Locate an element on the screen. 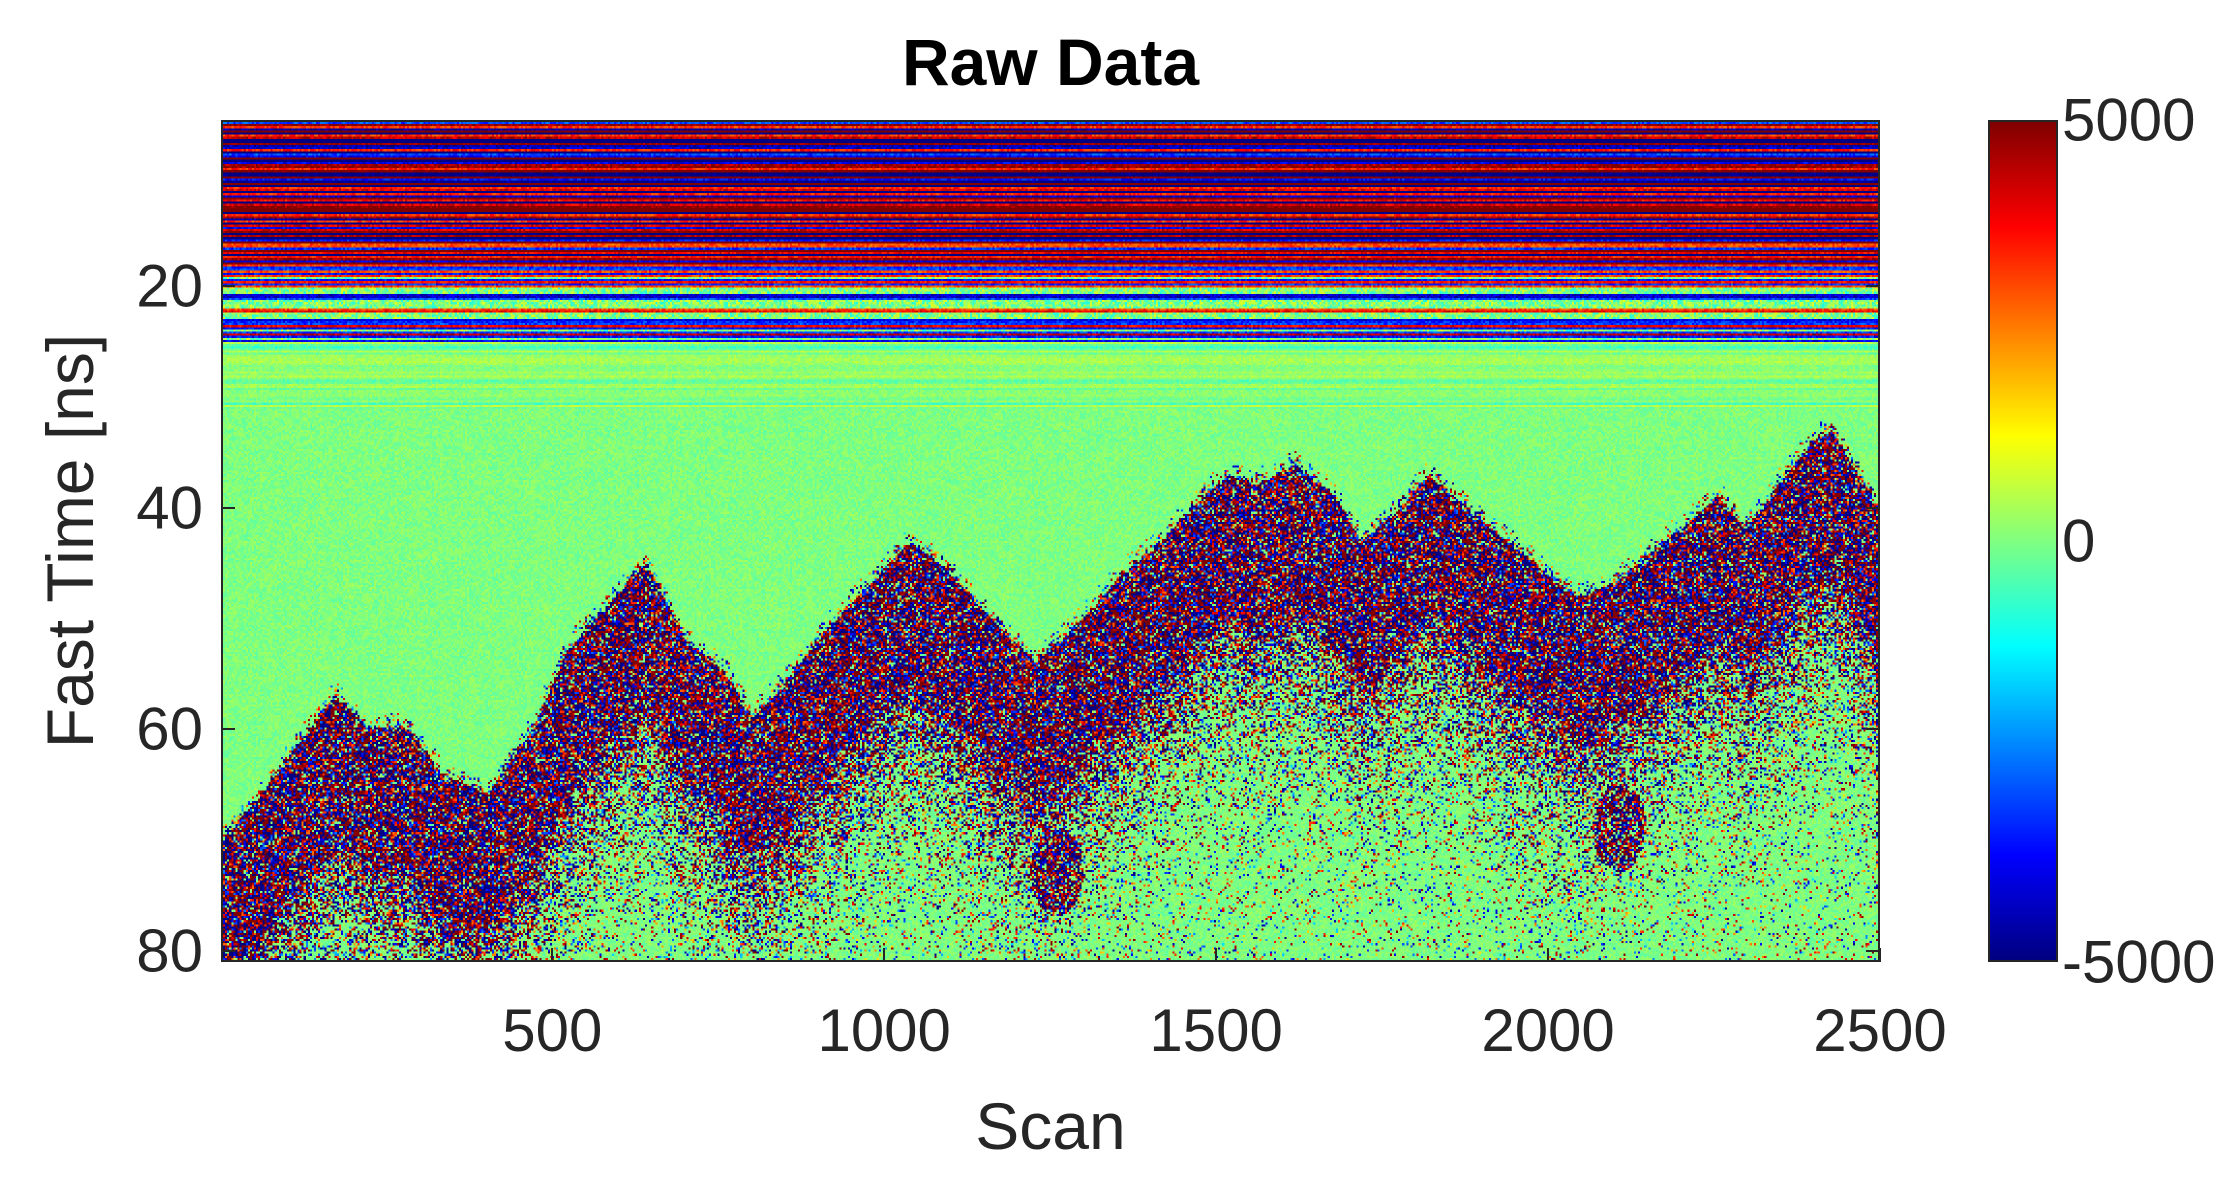 The width and height of the screenshot is (2239, 1185). x-tick-label: 1000 is located at coordinates (884, 1030).